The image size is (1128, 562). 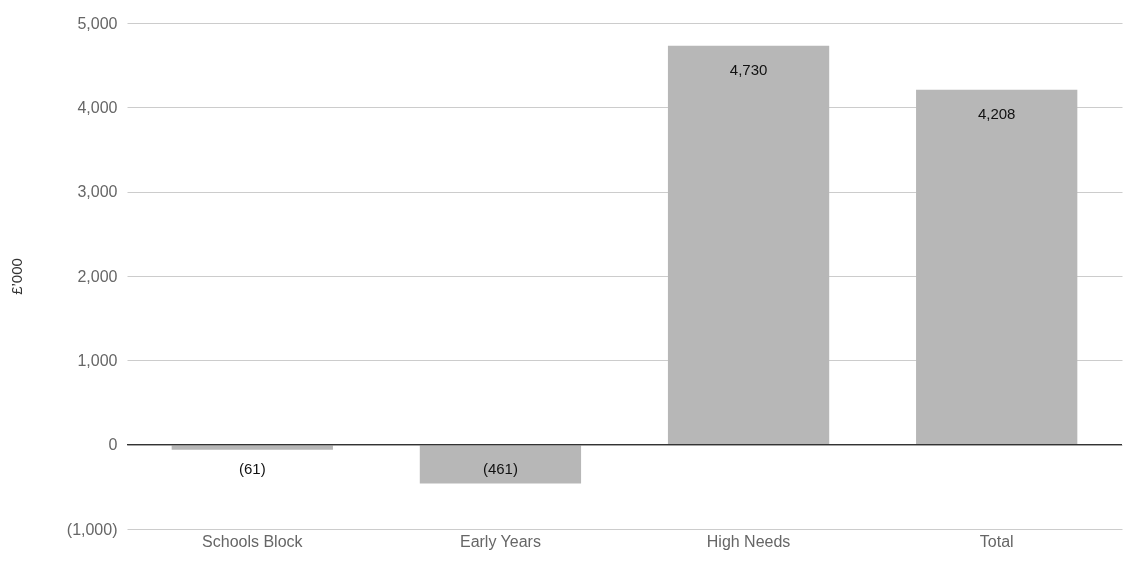 What do you see at coordinates (92, 529) in the screenshot?
I see `y-tick-label: (1,000)` at bounding box center [92, 529].